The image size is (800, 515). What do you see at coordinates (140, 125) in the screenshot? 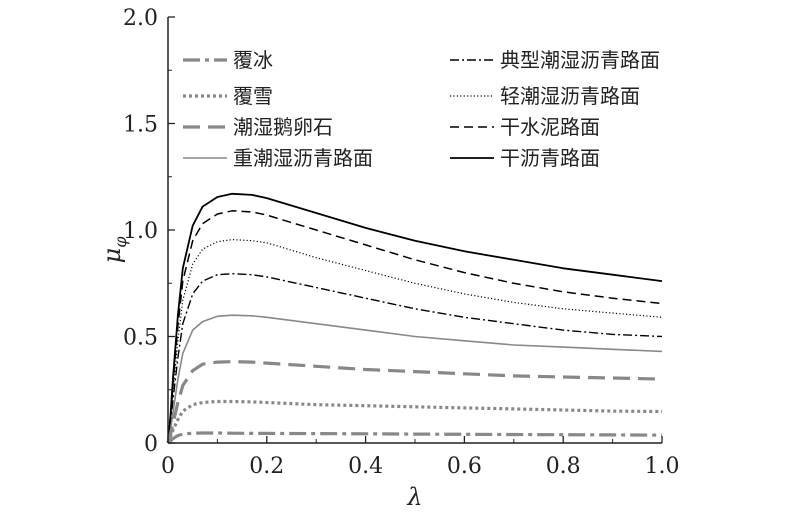
I see `y-tick-label: 1.5` at bounding box center [140, 125].